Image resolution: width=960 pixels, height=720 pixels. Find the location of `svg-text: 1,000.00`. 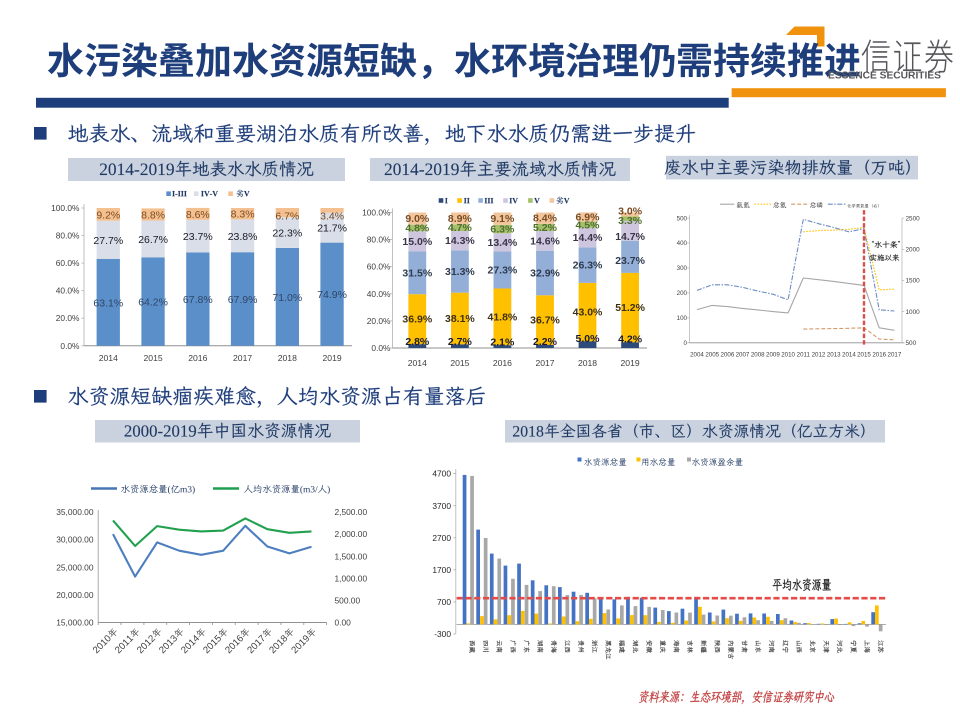

svg-text: 1,000.00 is located at coordinates (351, 578).